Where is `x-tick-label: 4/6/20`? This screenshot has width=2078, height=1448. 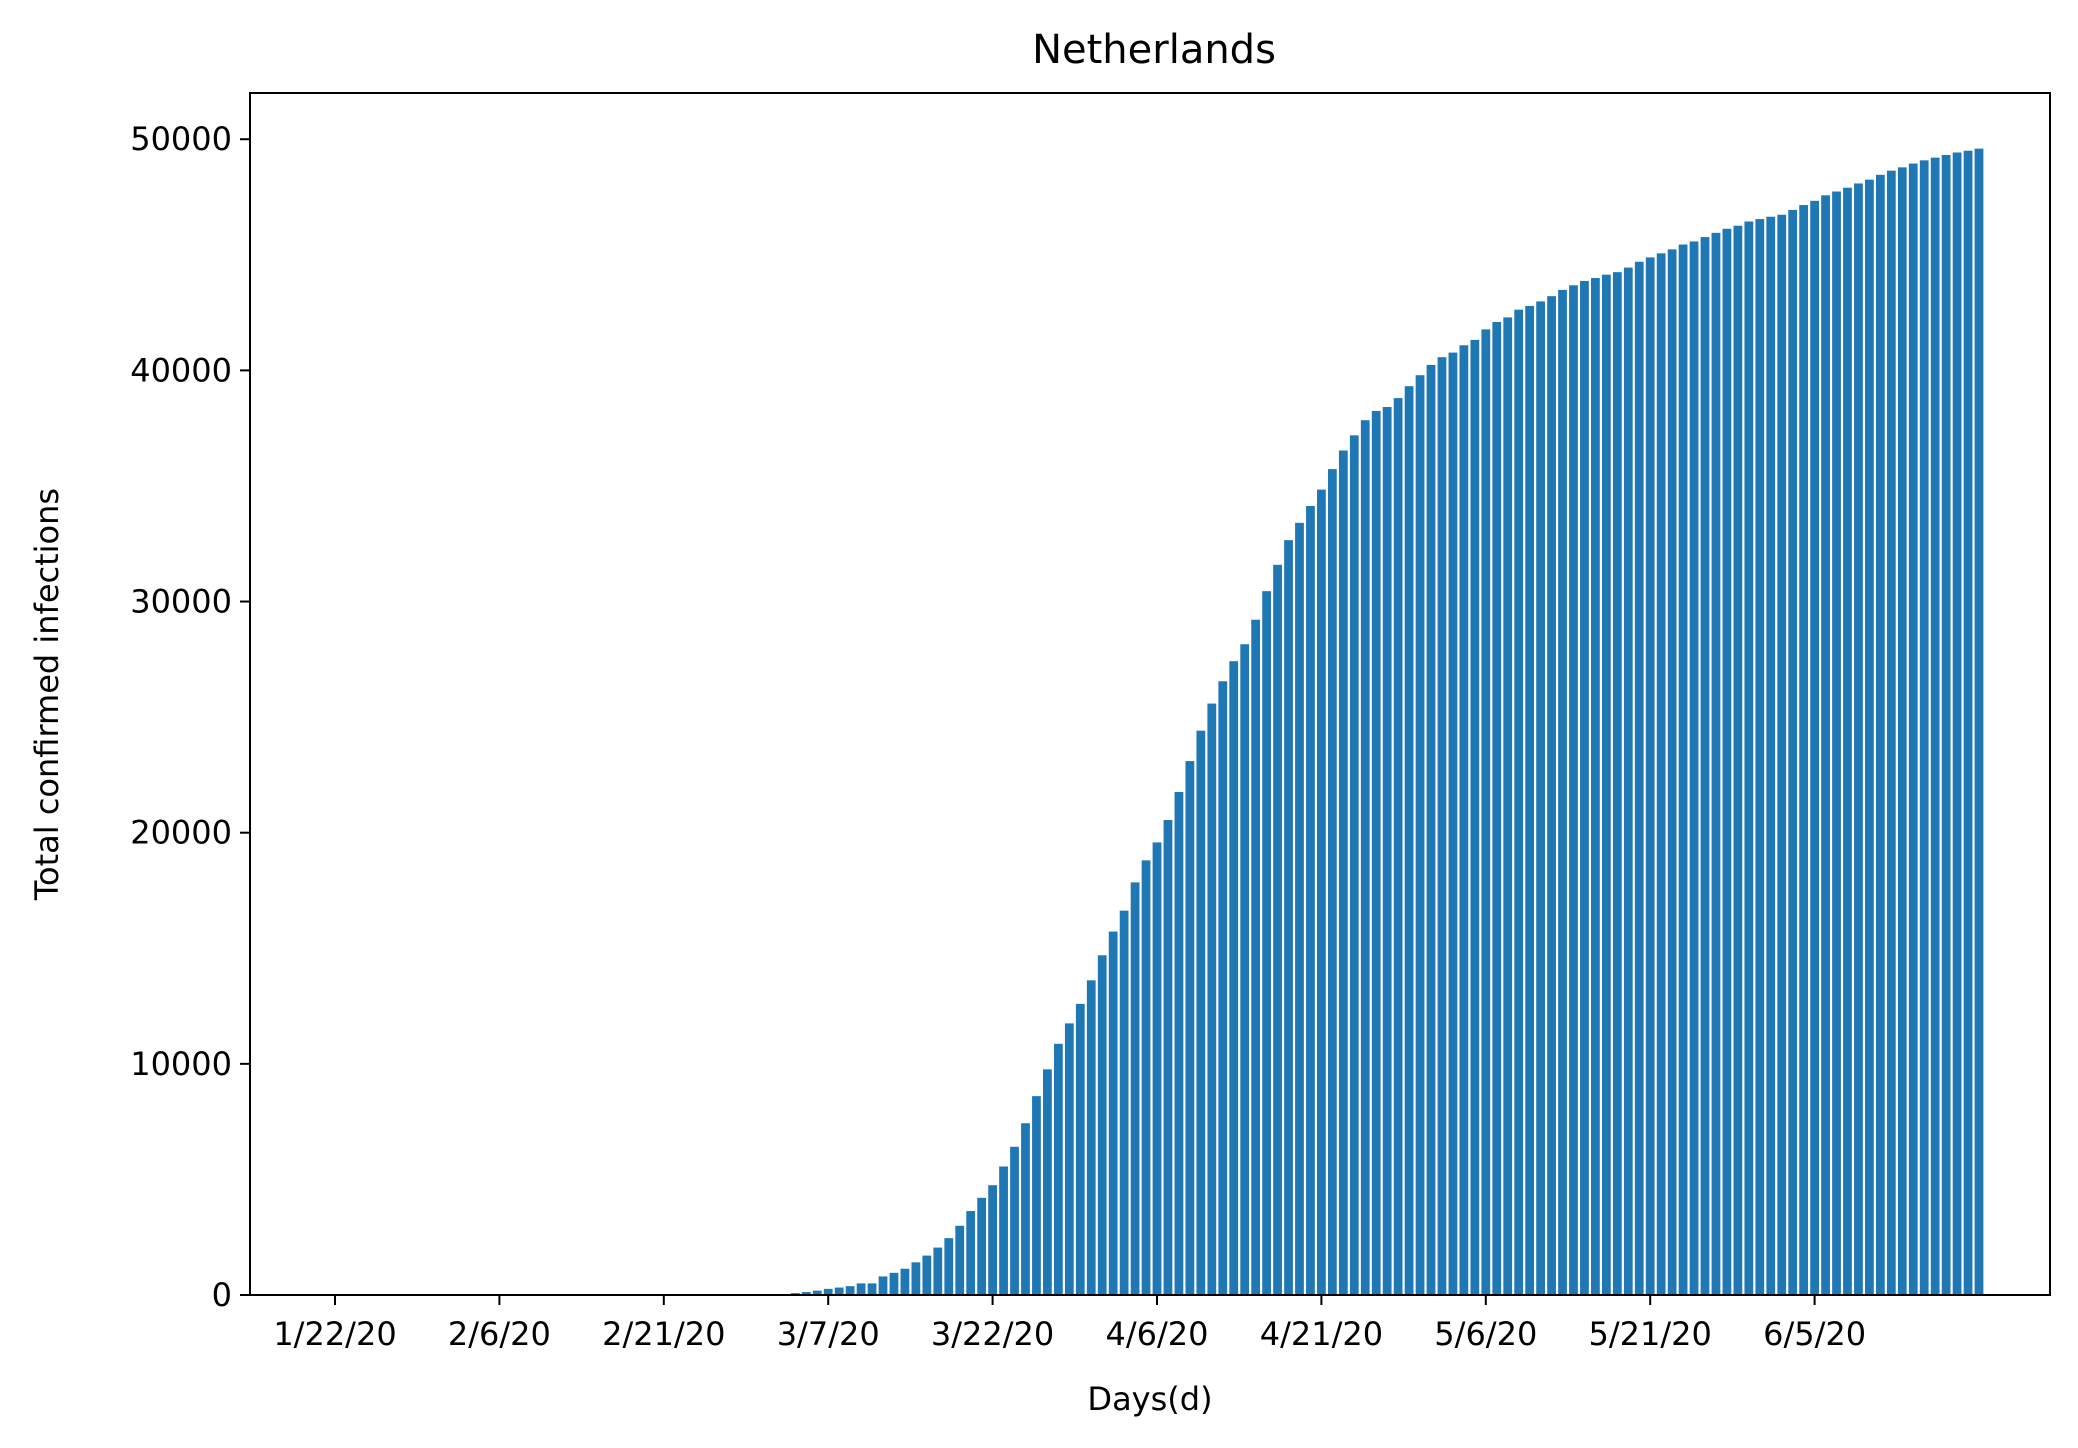
x-tick-label: 4/6/20 is located at coordinates (1157, 1334).